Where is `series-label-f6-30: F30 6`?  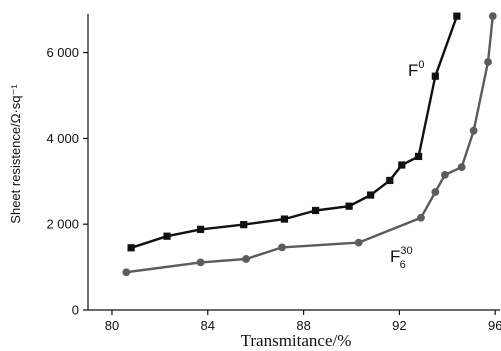
series-label-f6-30: F30 6 is located at coordinates (401, 258).